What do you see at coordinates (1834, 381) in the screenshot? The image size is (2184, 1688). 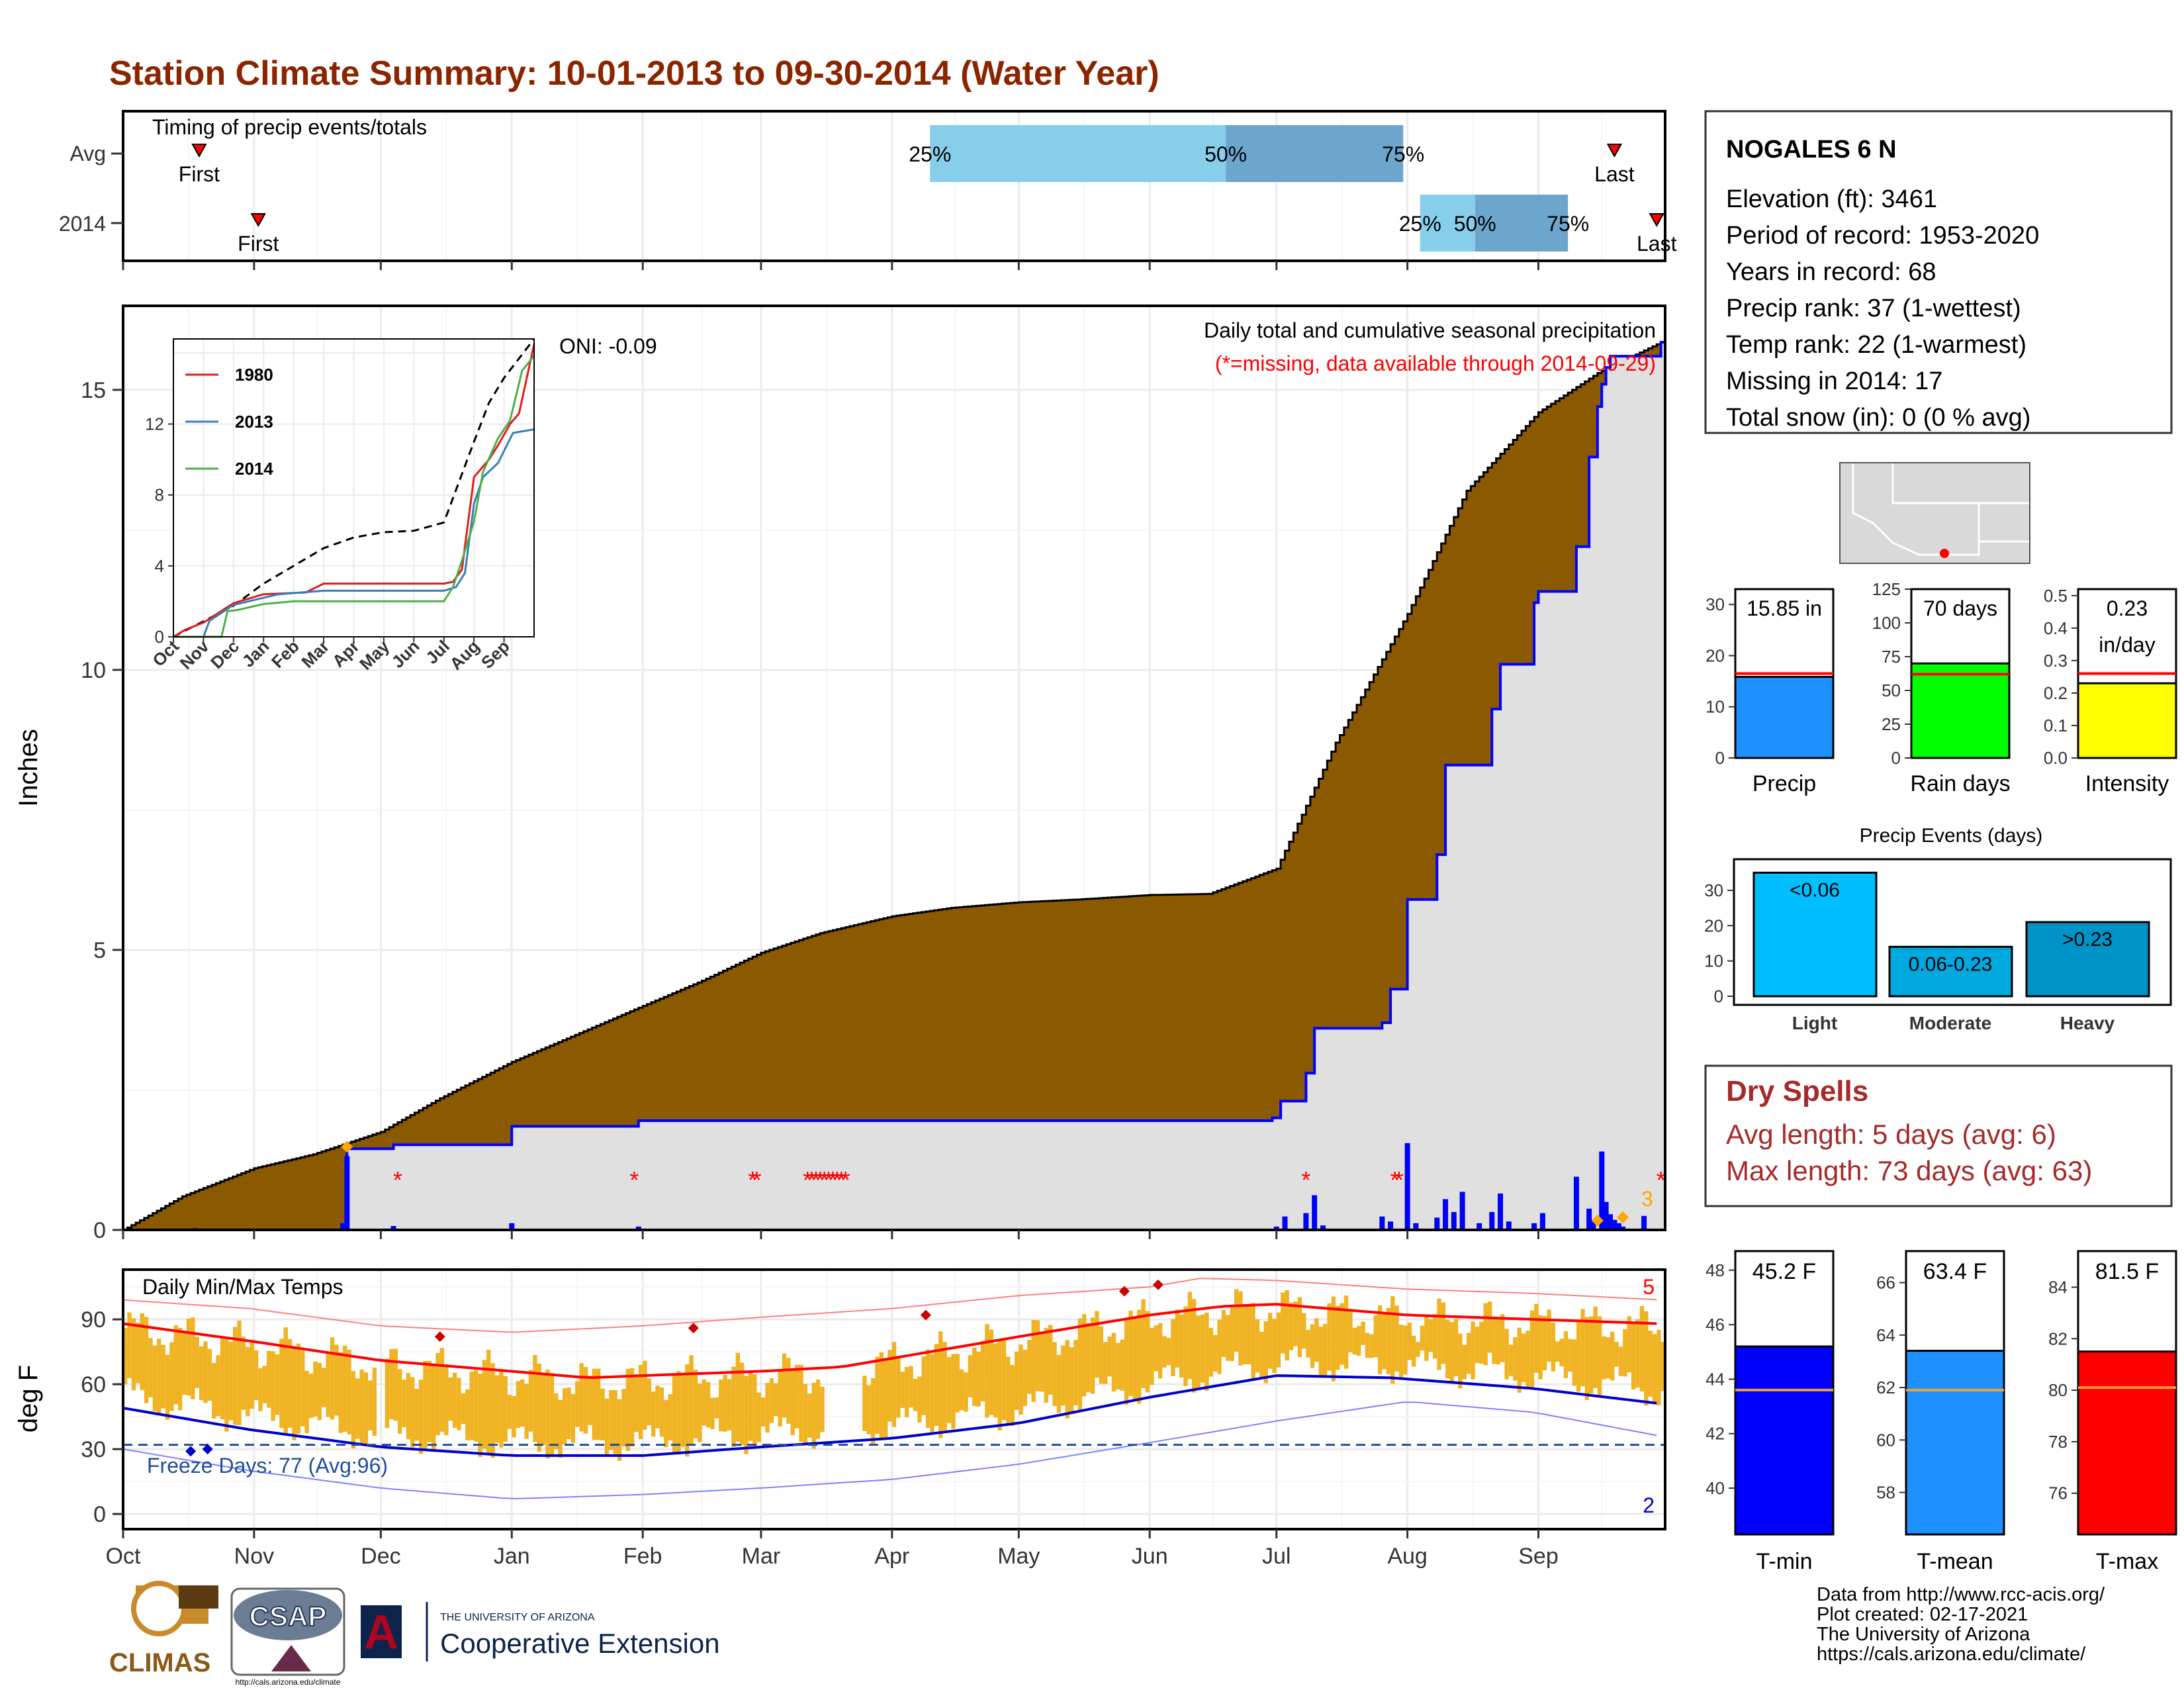 I see `station-line: Missing in 2014: 17` at bounding box center [1834, 381].